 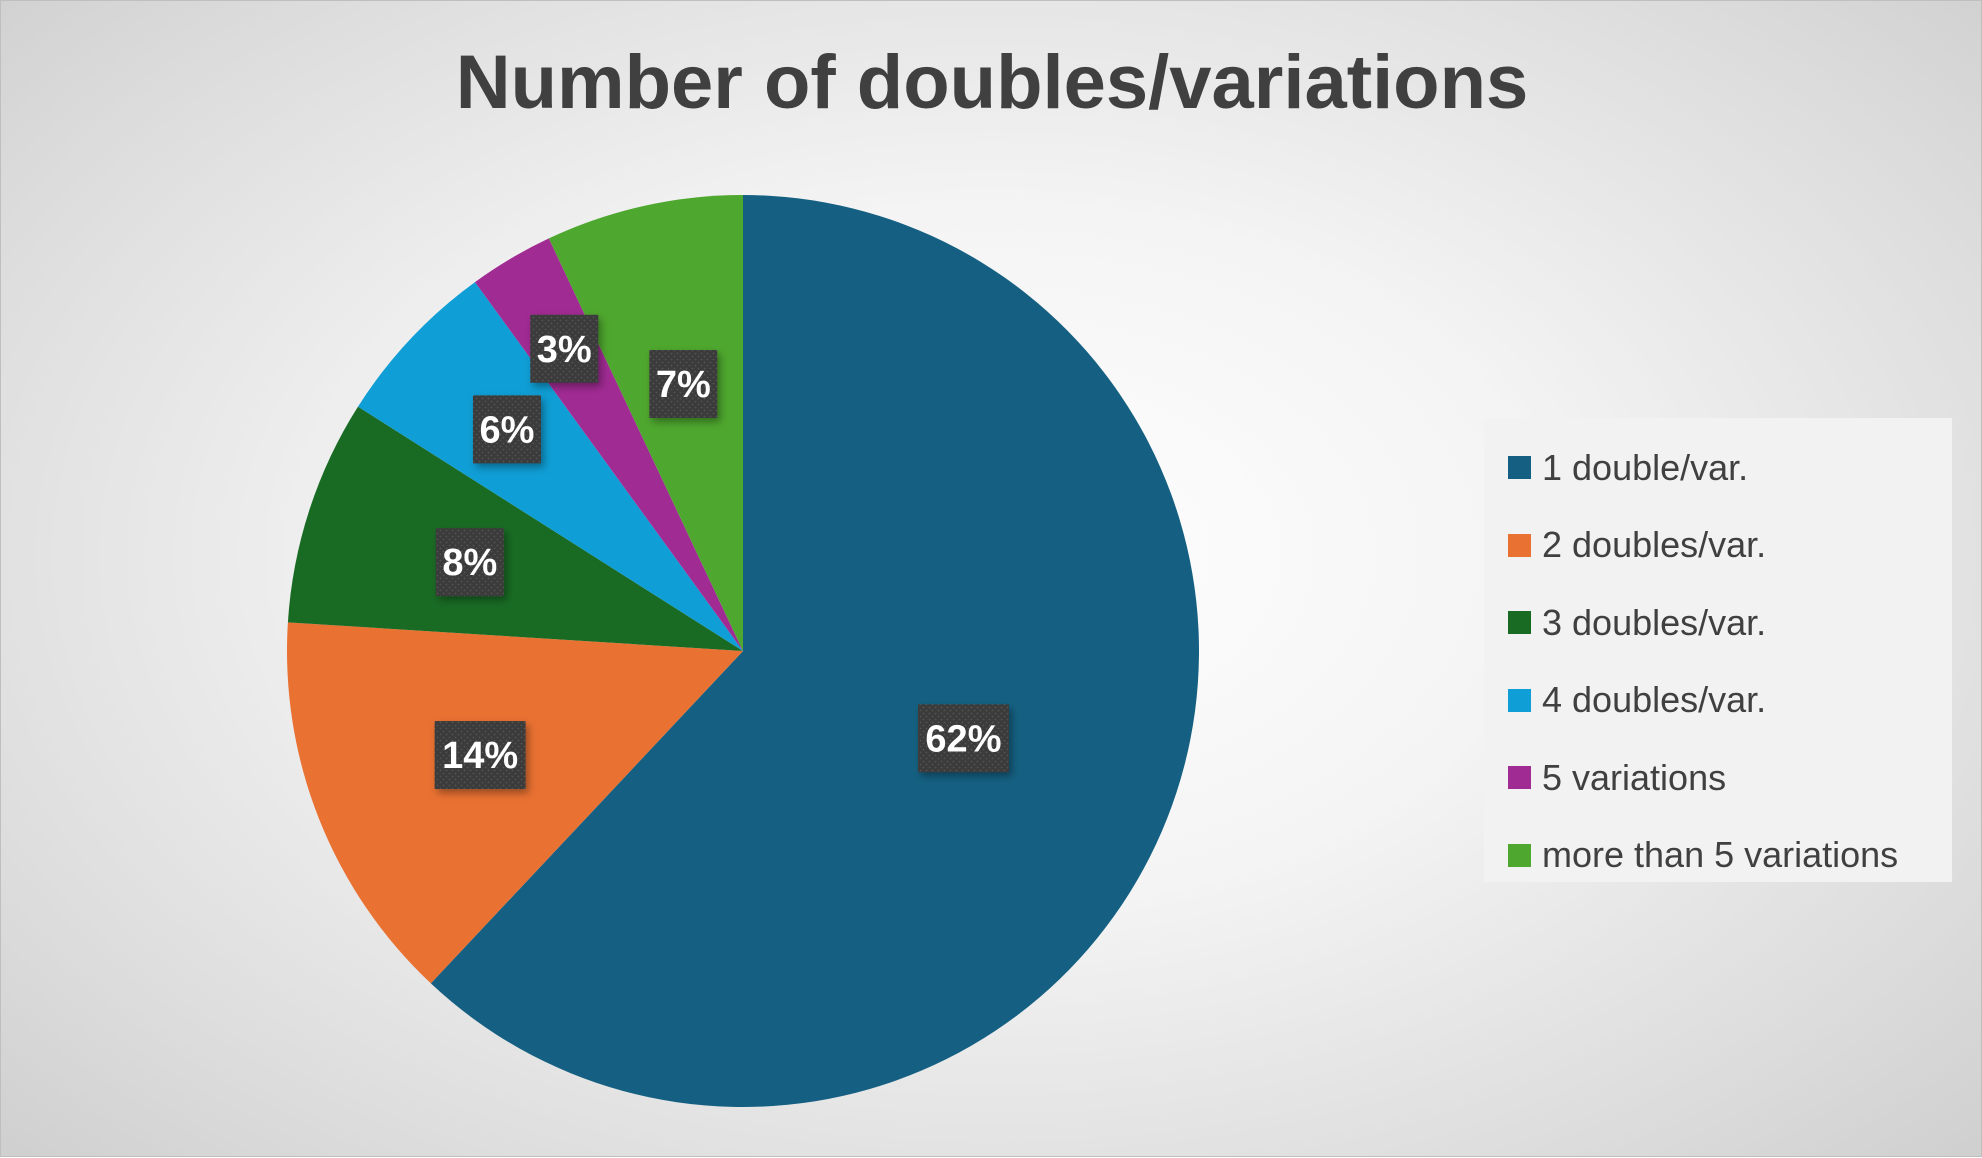 I want to click on legend-item: 3 doubles/var., so click(x=1718, y=623).